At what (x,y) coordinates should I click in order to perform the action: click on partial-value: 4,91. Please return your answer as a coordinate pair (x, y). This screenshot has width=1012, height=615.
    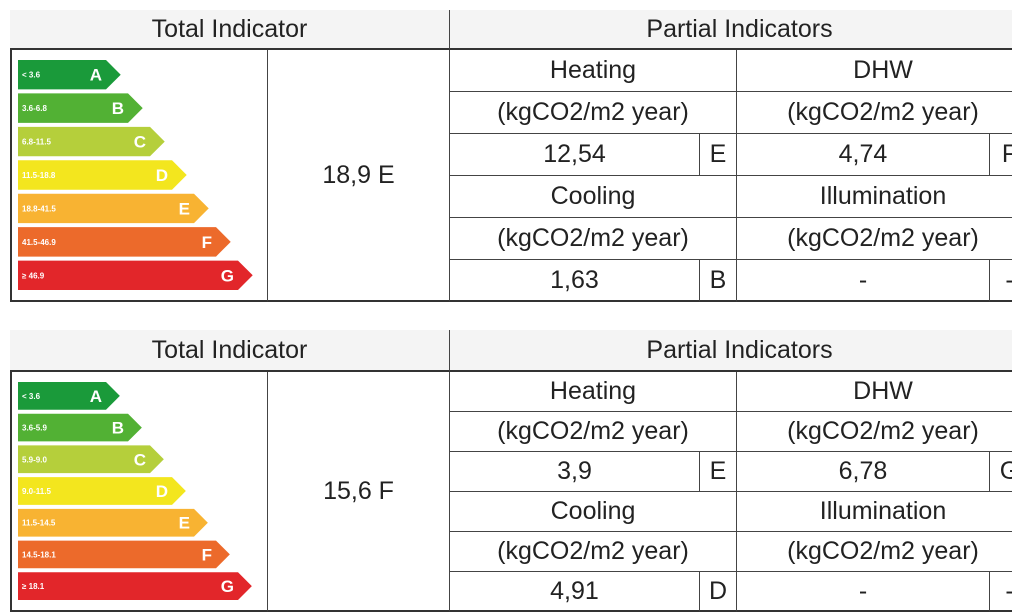
    Looking at the image, I should click on (575, 592).